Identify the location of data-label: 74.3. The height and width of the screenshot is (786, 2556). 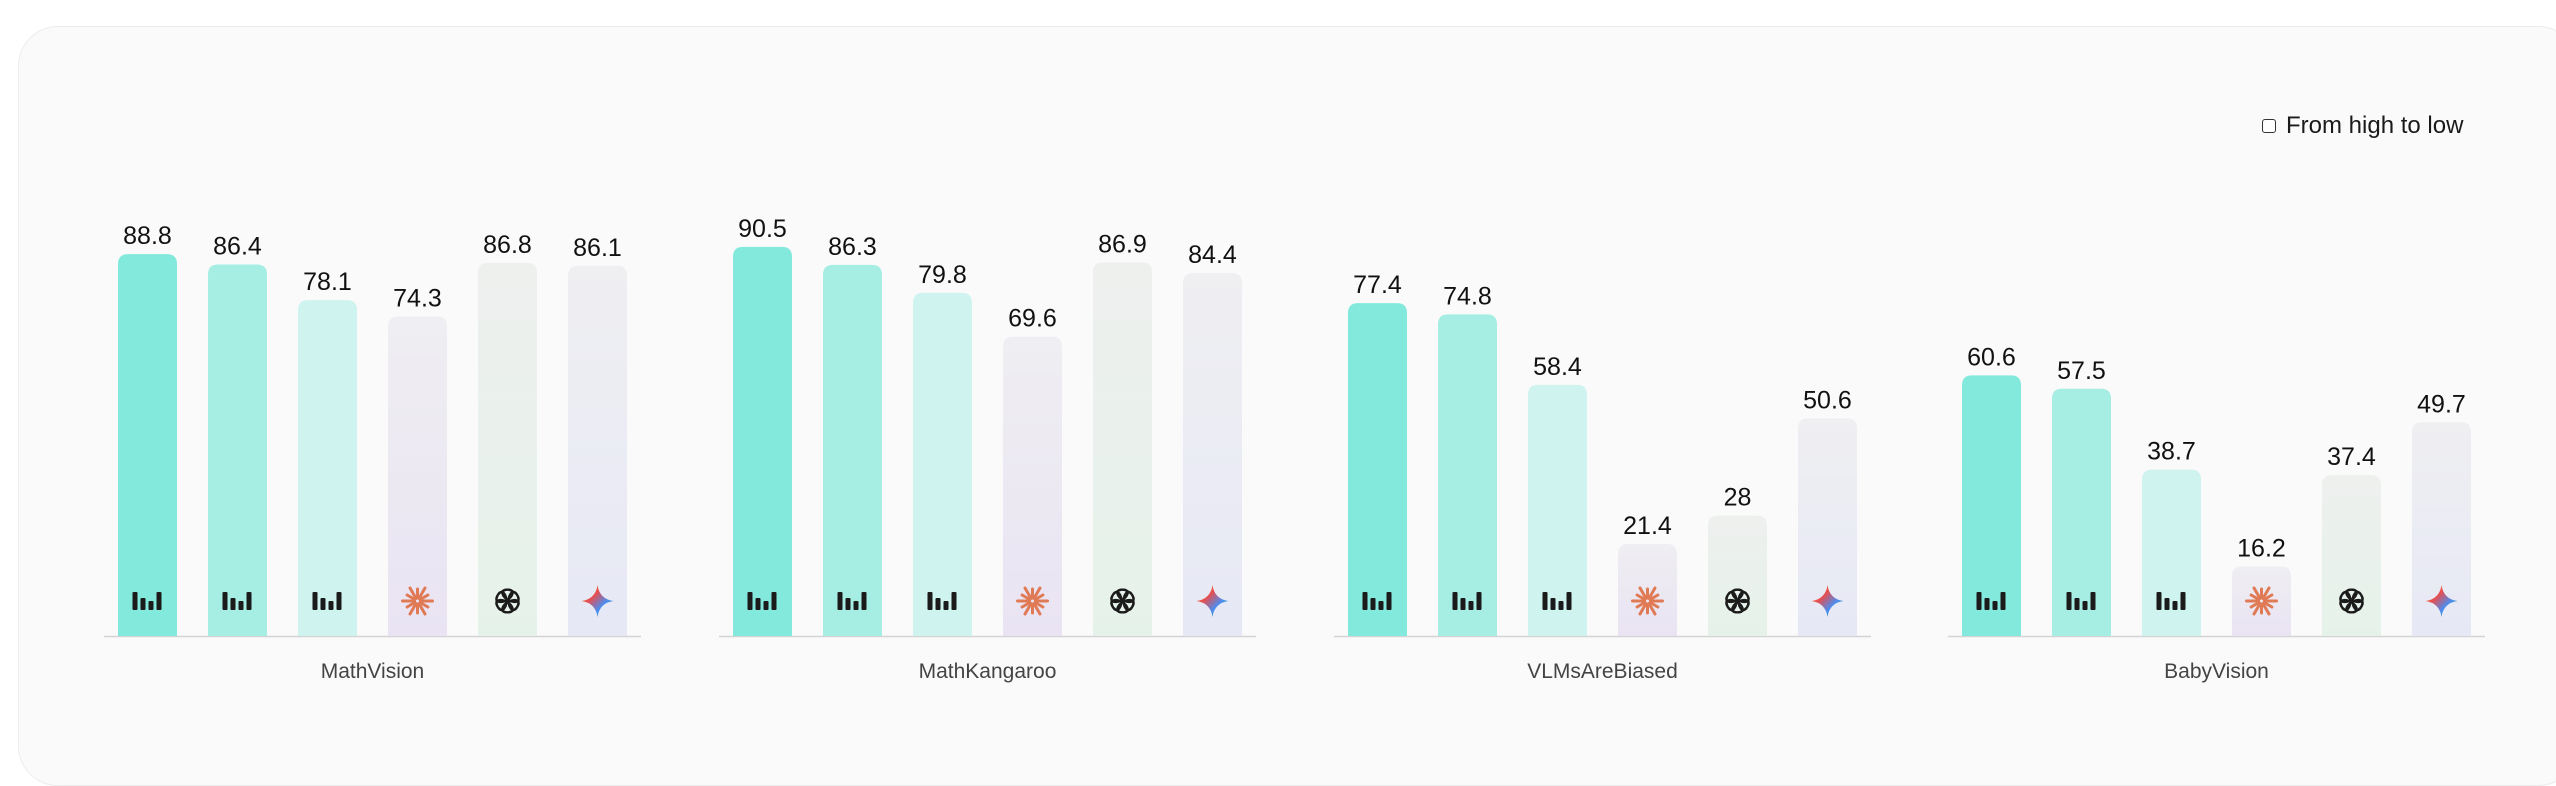
(417, 299).